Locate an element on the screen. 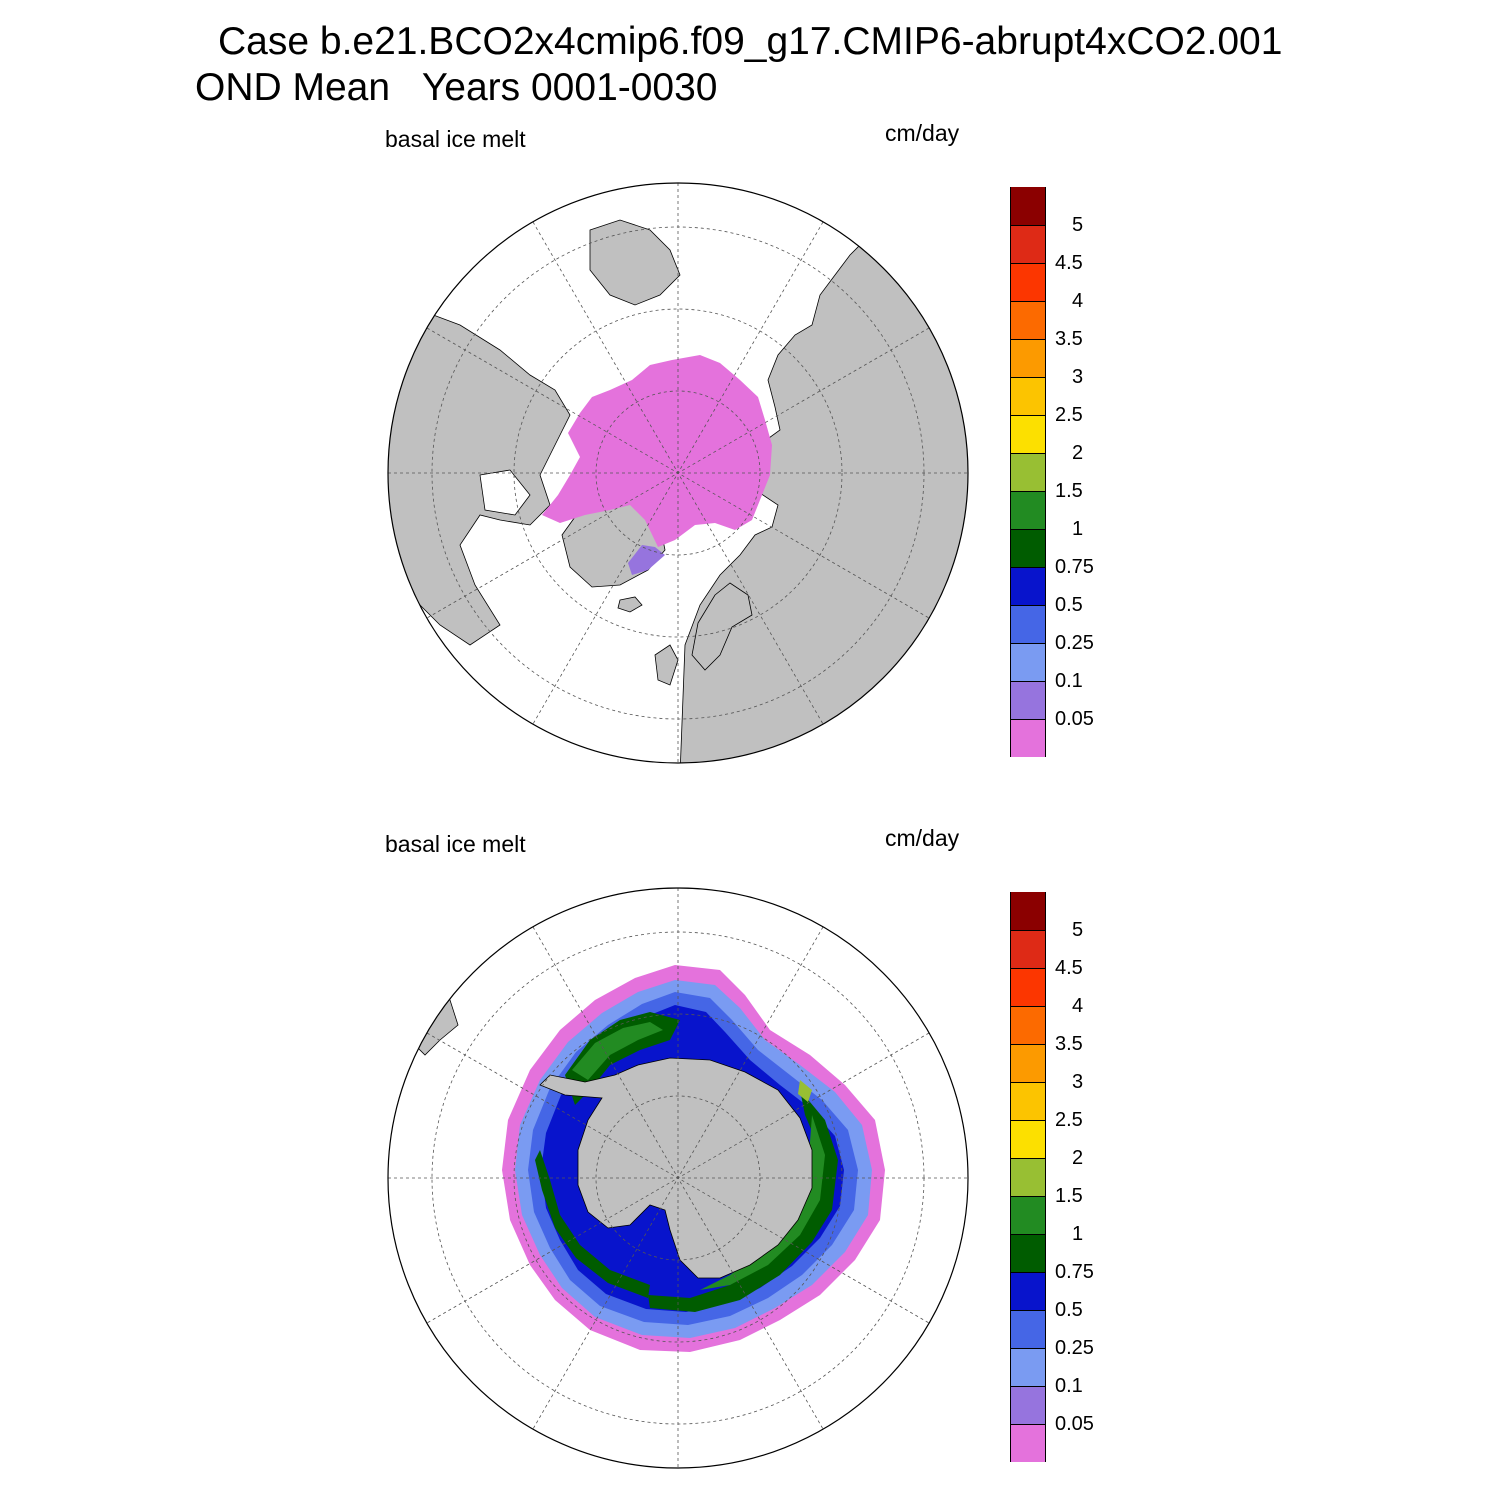 This screenshot has width=1500, height=1500. south-land-antarctica is located at coordinates (676, 1168).